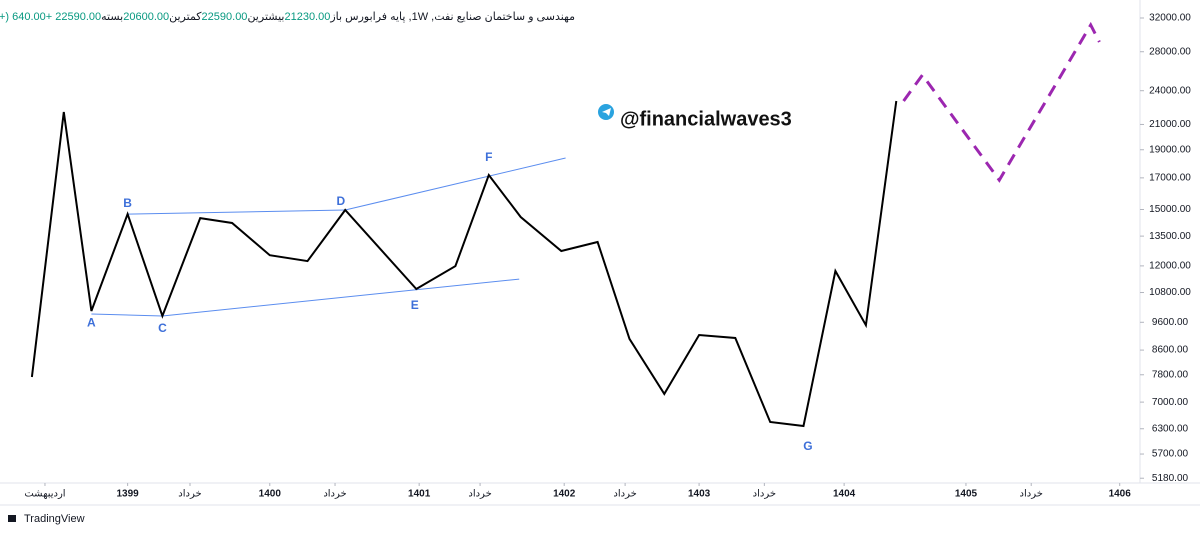 This screenshot has height=533, width=1200. Describe the element at coordinates (1170, 90) in the screenshot. I see `y-tick-label: 24000.00` at that location.